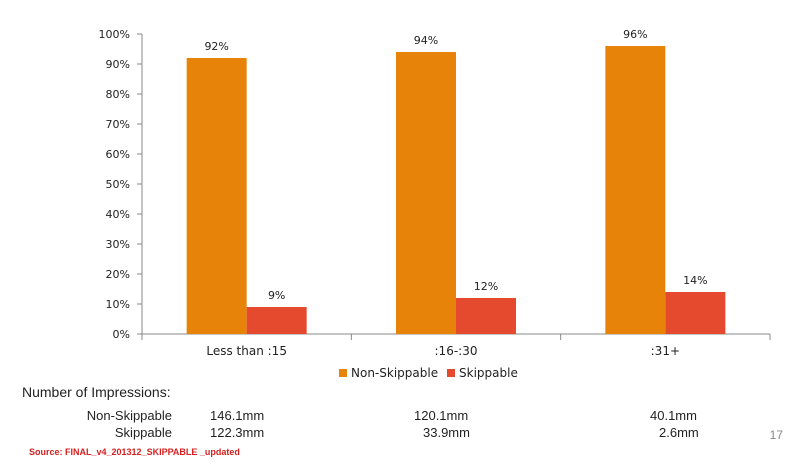 Image resolution: width=799 pixels, height=475 pixels. I want to click on legend-item-non-skippable: Non-Skippable, so click(388, 373).